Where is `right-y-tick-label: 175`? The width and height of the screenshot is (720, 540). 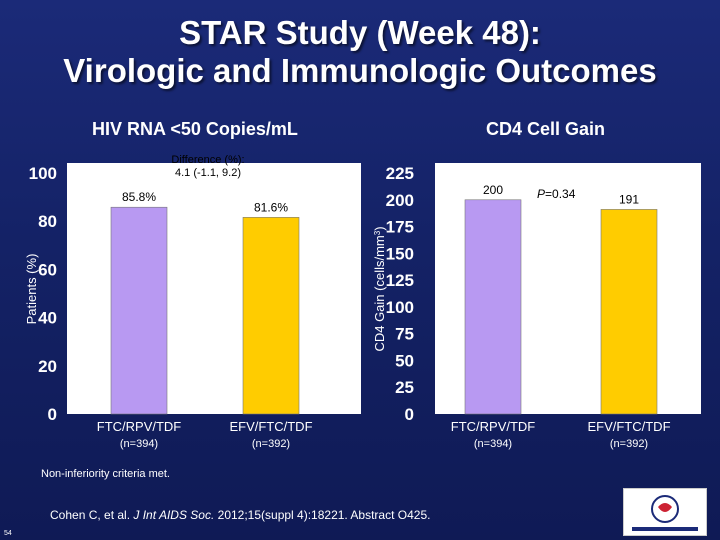
right-y-tick-label: 175 is located at coordinates (400, 227).